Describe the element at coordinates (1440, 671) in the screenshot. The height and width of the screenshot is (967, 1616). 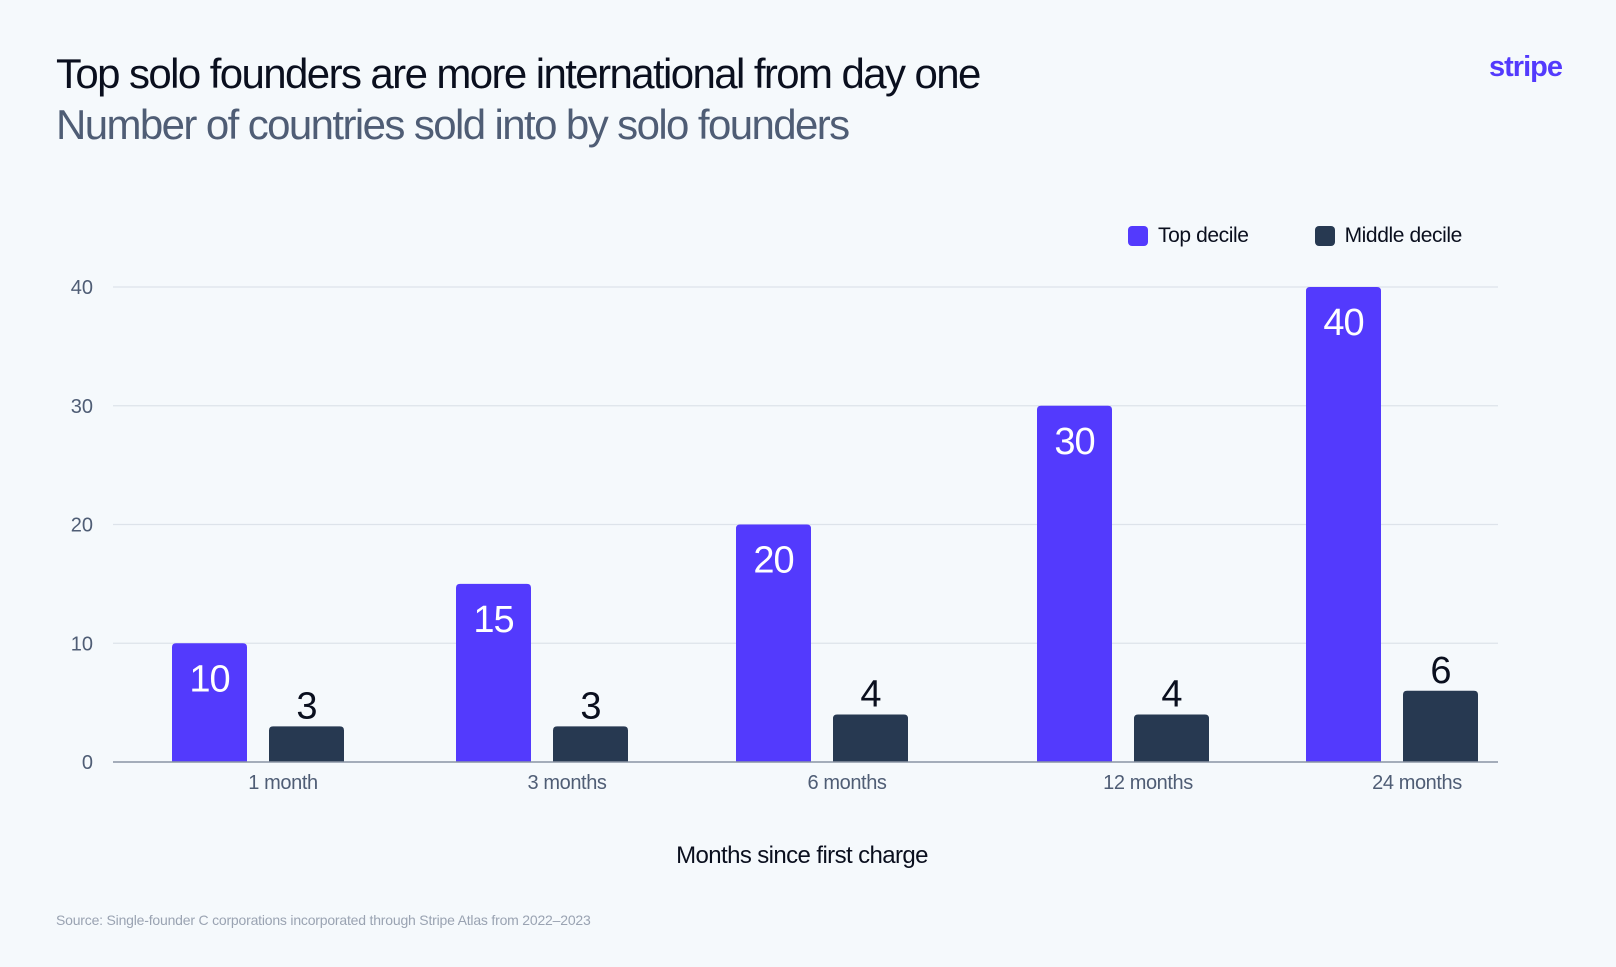
I see `data-label-middle-decile: 6` at that location.